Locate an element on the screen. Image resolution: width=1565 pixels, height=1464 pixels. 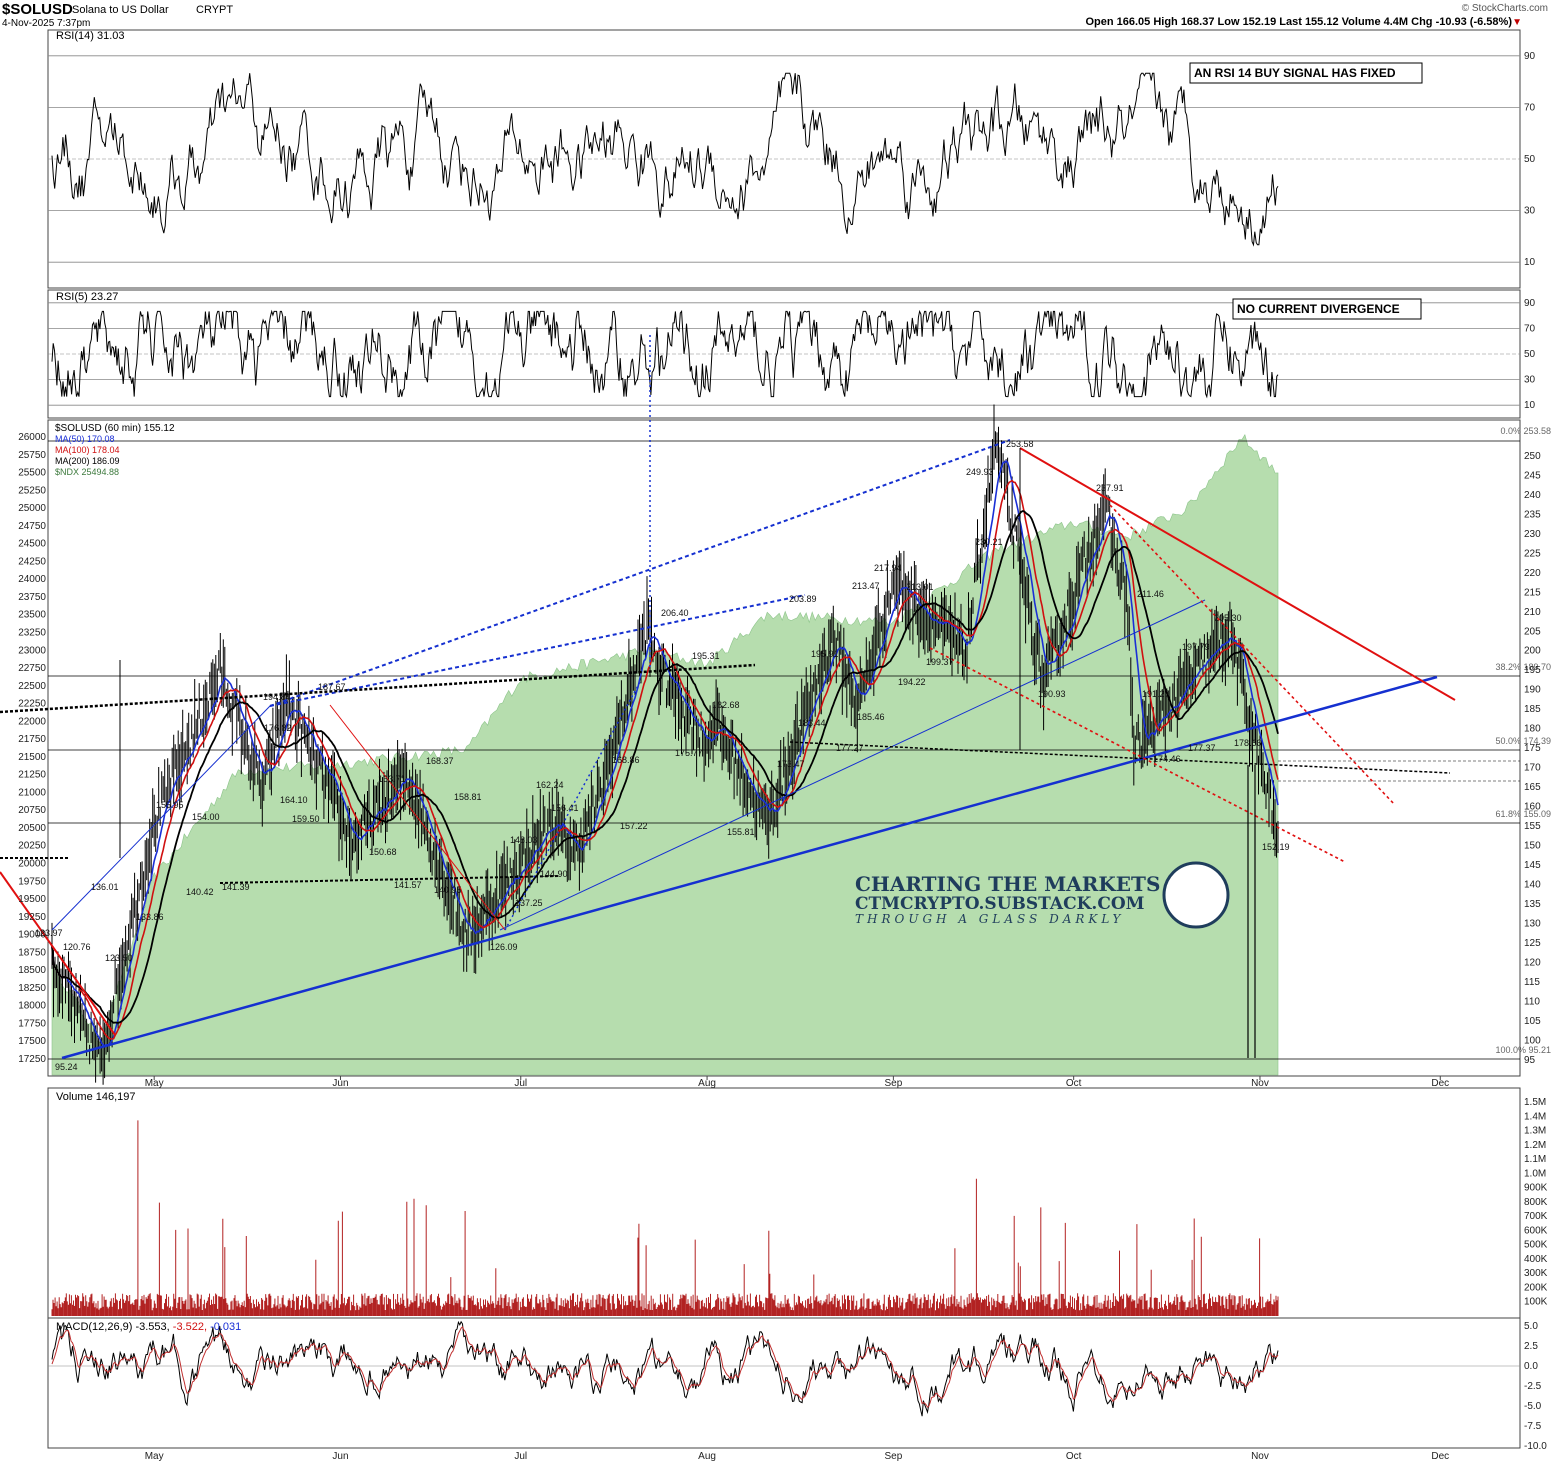
price-right-tick: 190 is located at coordinates (1532, 690).